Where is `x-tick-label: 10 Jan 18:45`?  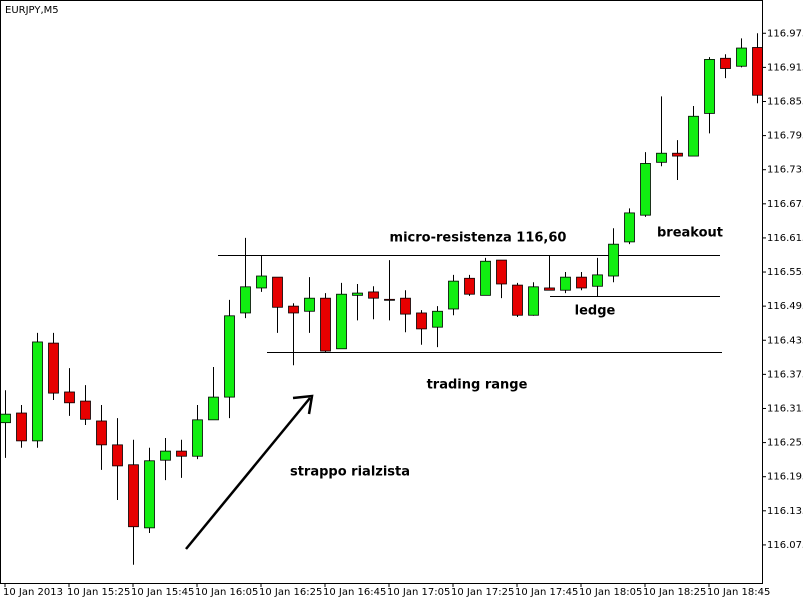 x-tick-label: 10 Jan 18:45 is located at coordinates (738, 592).